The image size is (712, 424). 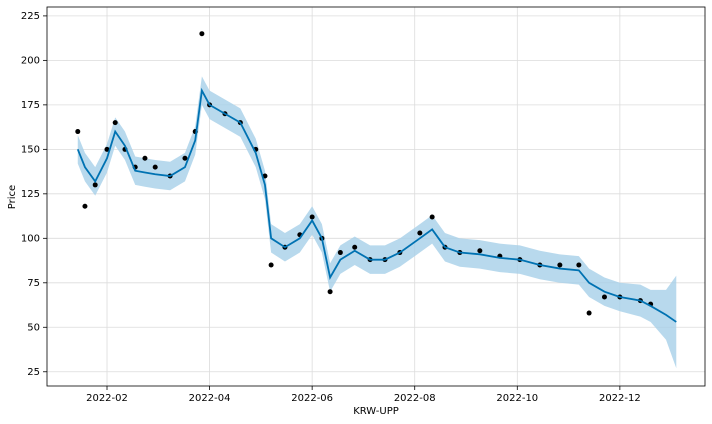 What do you see at coordinates (376, 411) in the screenshot?
I see `x-axis-label: KRW-UPP` at bounding box center [376, 411].